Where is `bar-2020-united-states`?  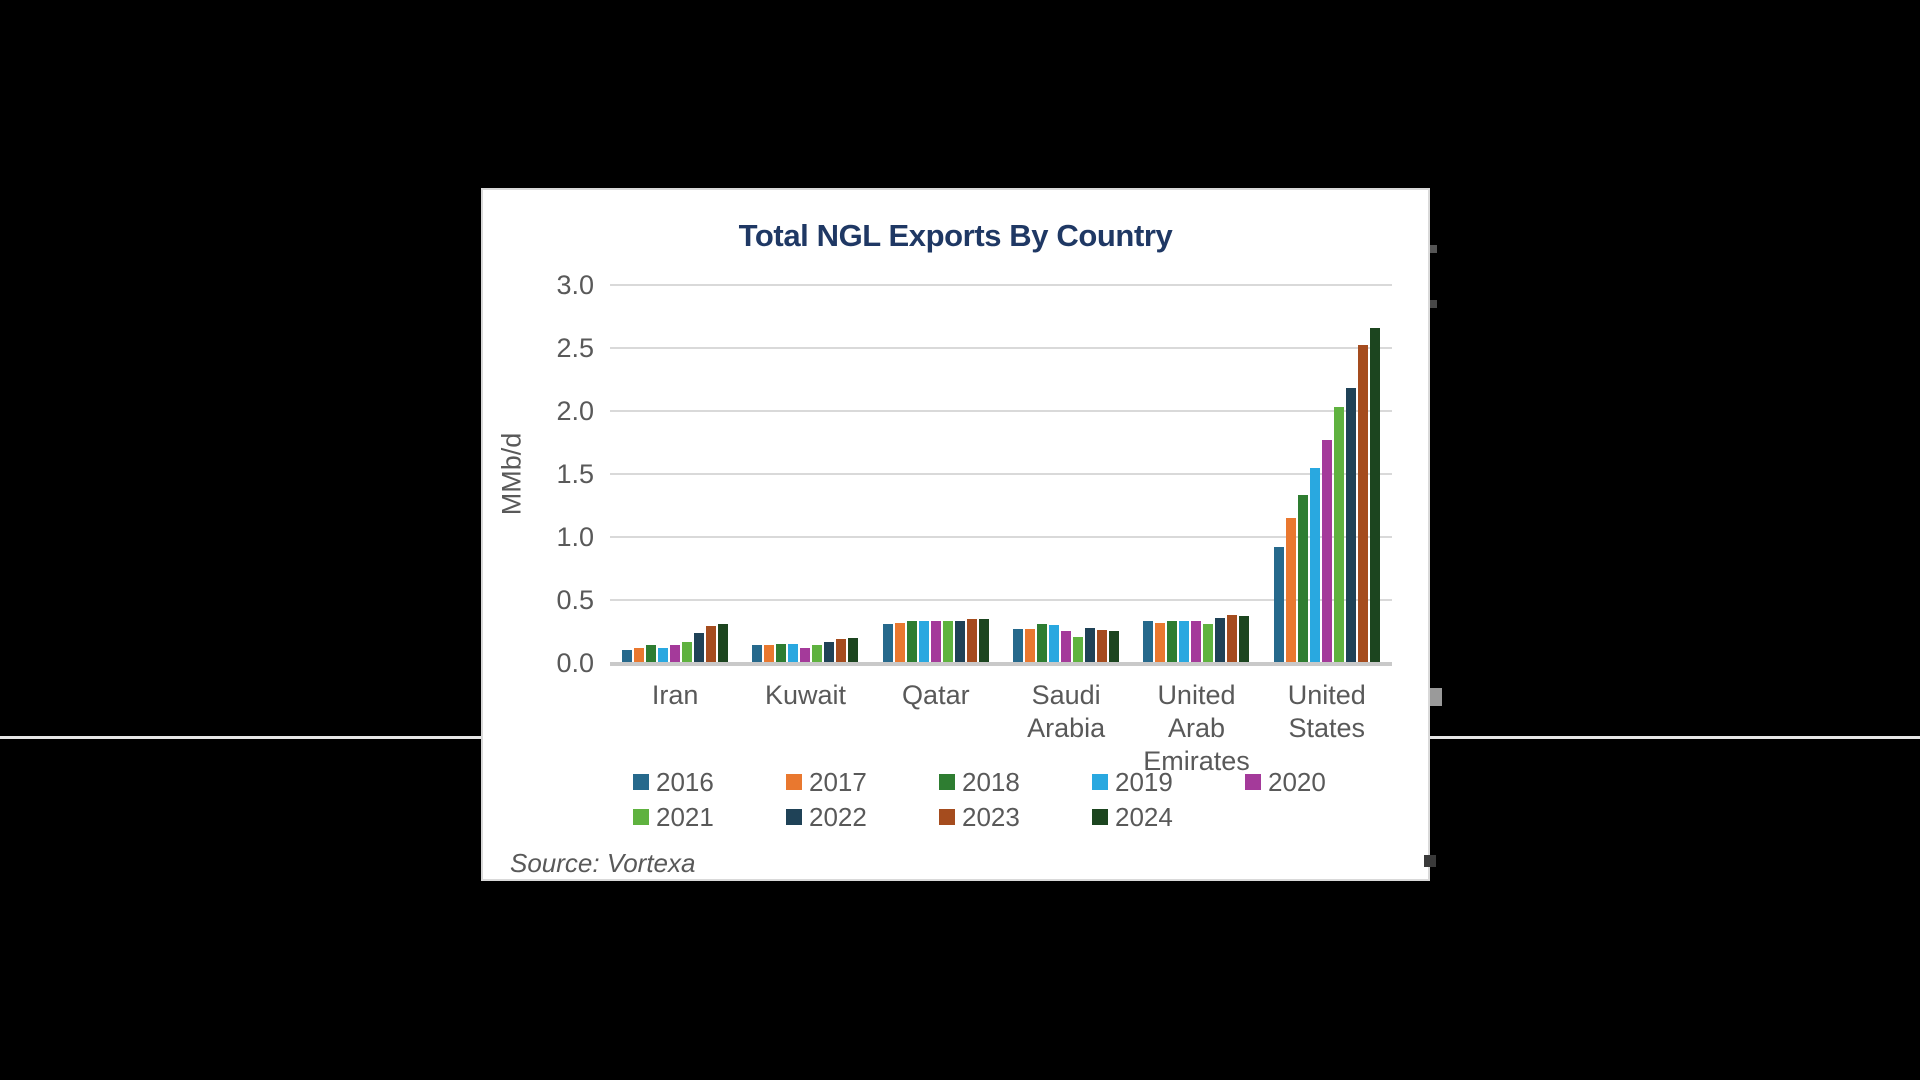 bar-2020-united-states is located at coordinates (1326, 551).